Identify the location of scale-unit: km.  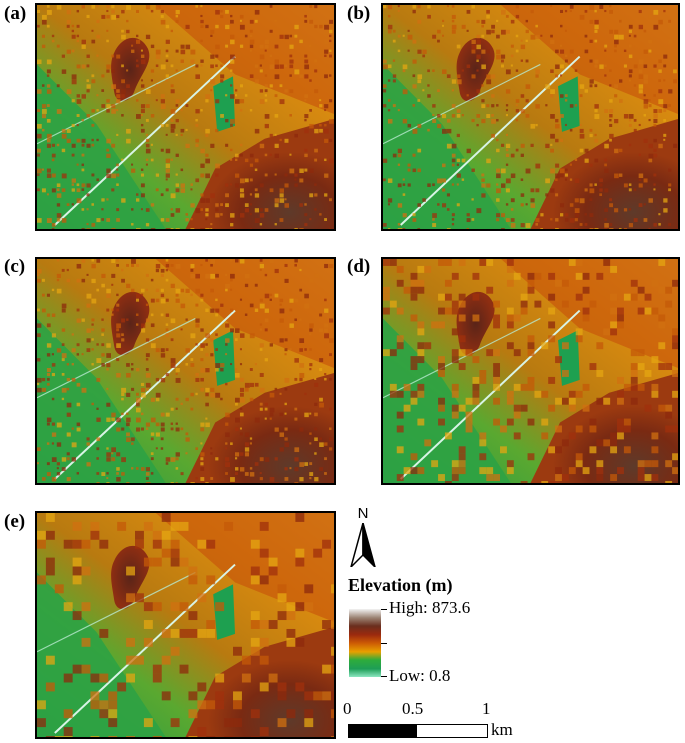
(502, 729).